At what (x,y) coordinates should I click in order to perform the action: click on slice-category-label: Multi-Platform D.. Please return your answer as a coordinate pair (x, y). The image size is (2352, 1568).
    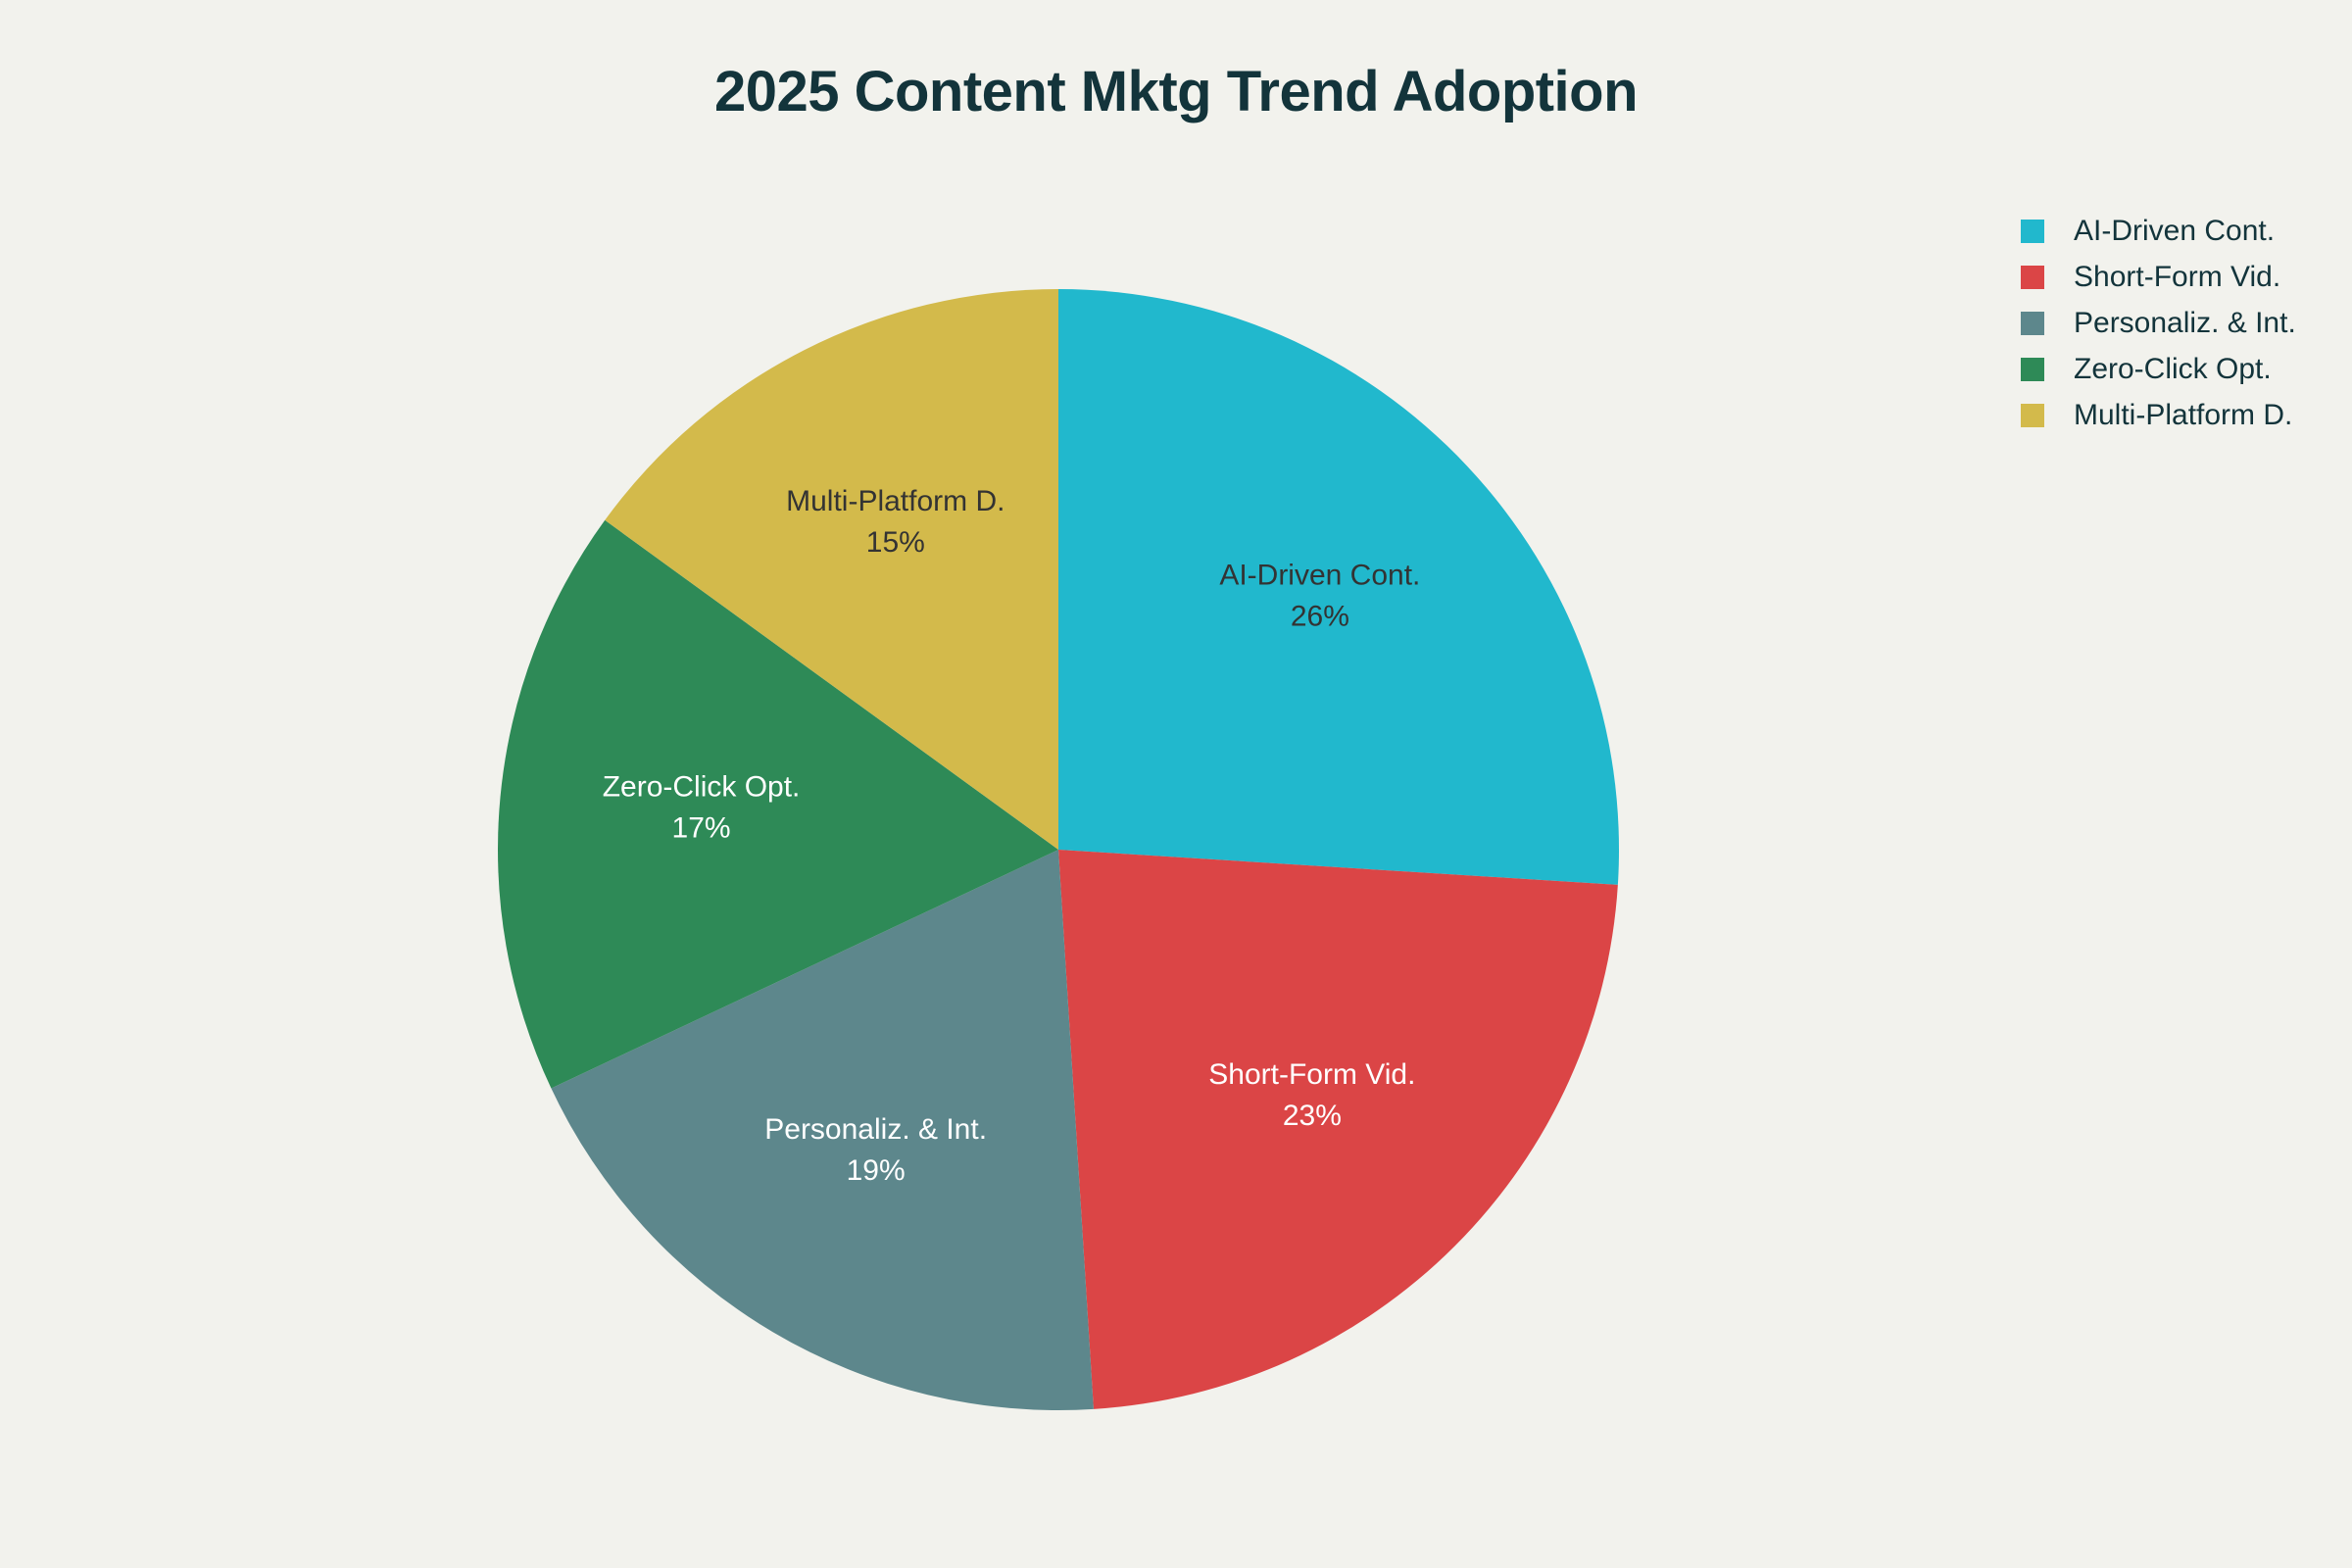
    Looking at the image, I should click on (895, 501).